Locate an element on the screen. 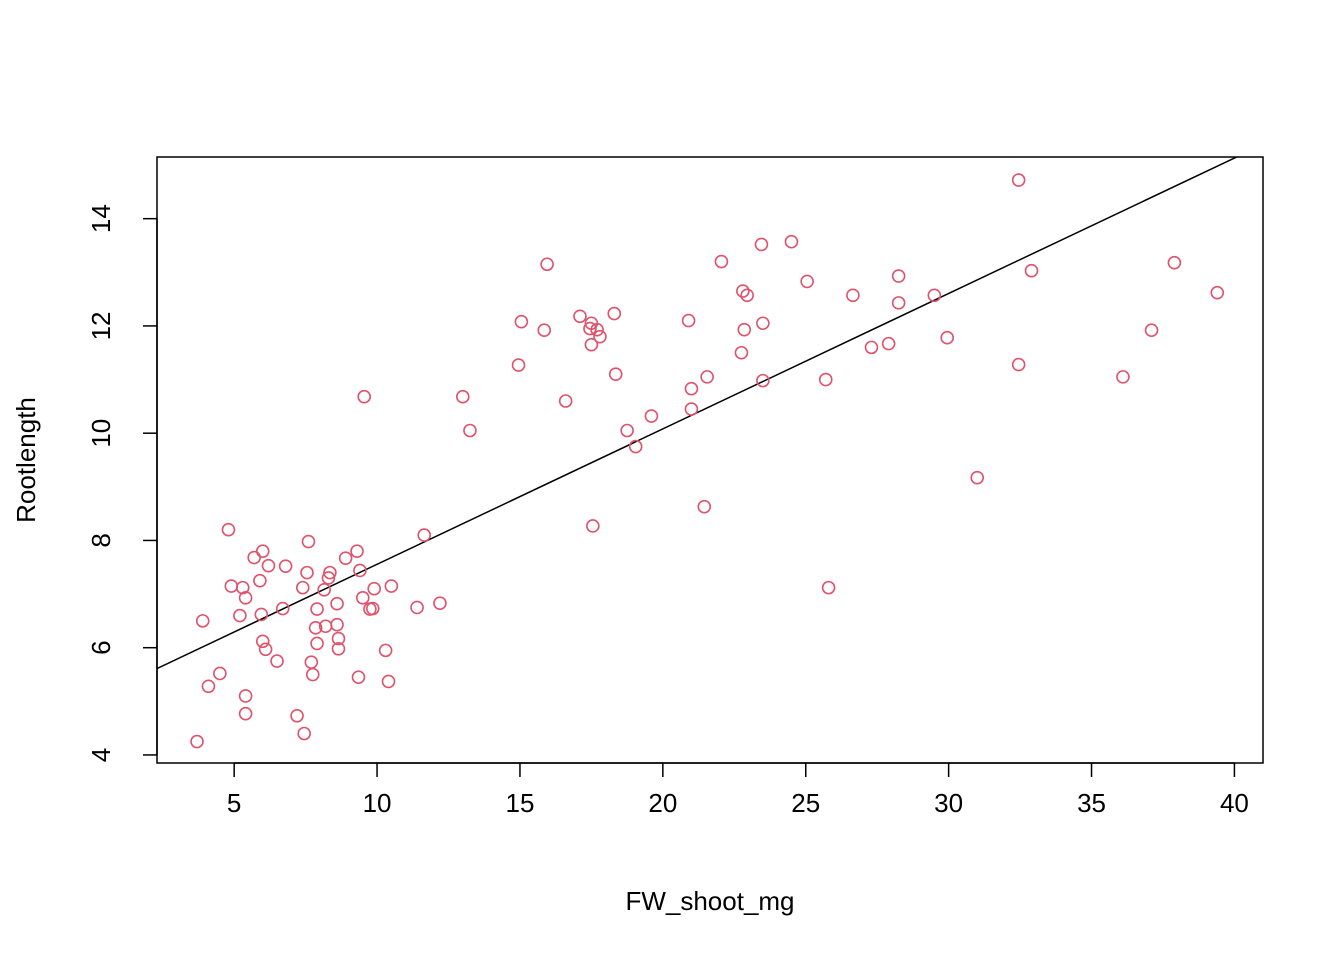  y-tick-label: 8 is located at coordinates (101, 540).